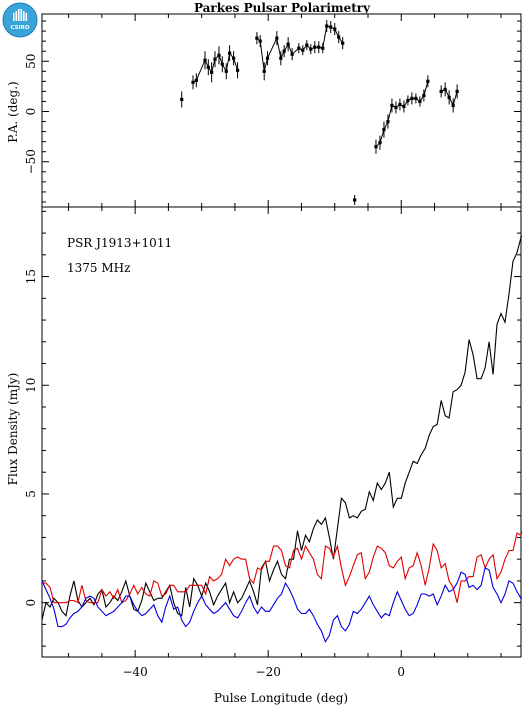 This screenshot has width=522, height=710. I want to click on csiro-logo-text: CSIRO, so click(19, 28).